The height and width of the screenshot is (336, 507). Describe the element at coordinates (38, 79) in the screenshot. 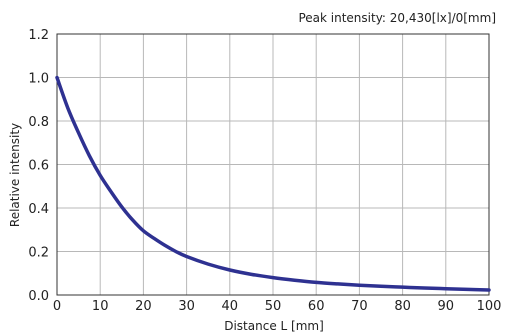

I see `y-tick-label: 1.0` at that location.